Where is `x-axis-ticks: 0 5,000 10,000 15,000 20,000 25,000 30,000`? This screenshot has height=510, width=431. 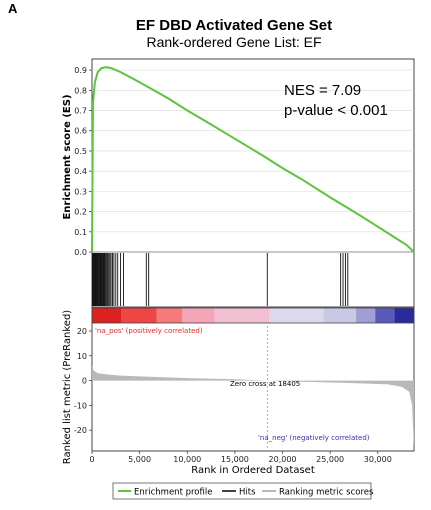 x-axis-ticks: 0 5,000 10,000 15,000 20,000 25,000 30,000 is located at coordinates (240, 457).